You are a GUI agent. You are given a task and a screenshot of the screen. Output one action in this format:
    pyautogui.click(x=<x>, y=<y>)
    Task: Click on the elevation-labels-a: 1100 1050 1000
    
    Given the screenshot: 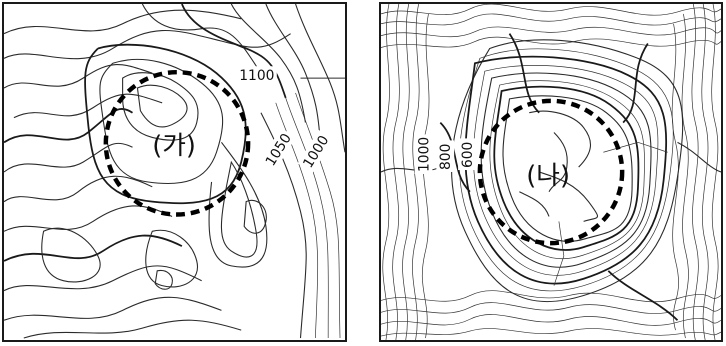 What is the action you would take?
    pyautogui.click(x=285, y=119)
    